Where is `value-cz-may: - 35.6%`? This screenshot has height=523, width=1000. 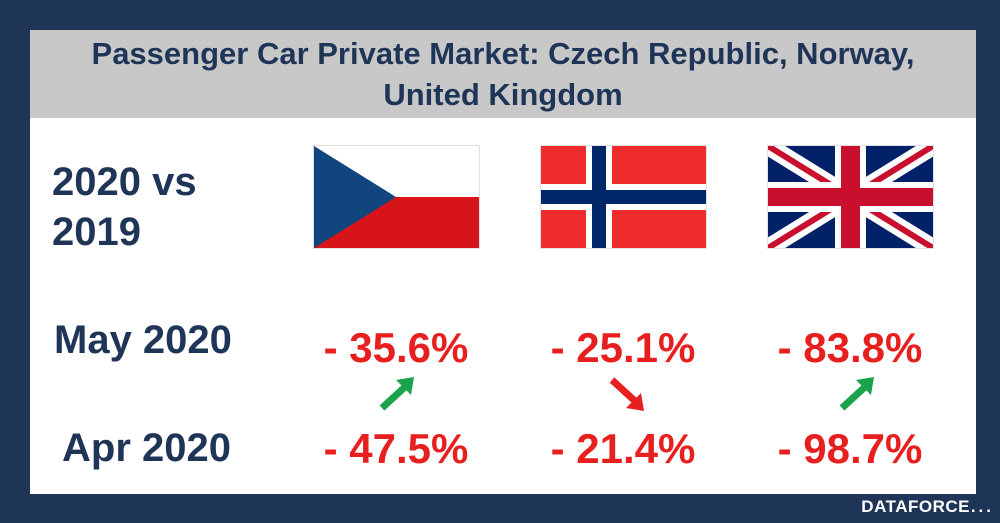 value-cz-may: - 35.6% is located at coordinates (396, 347).